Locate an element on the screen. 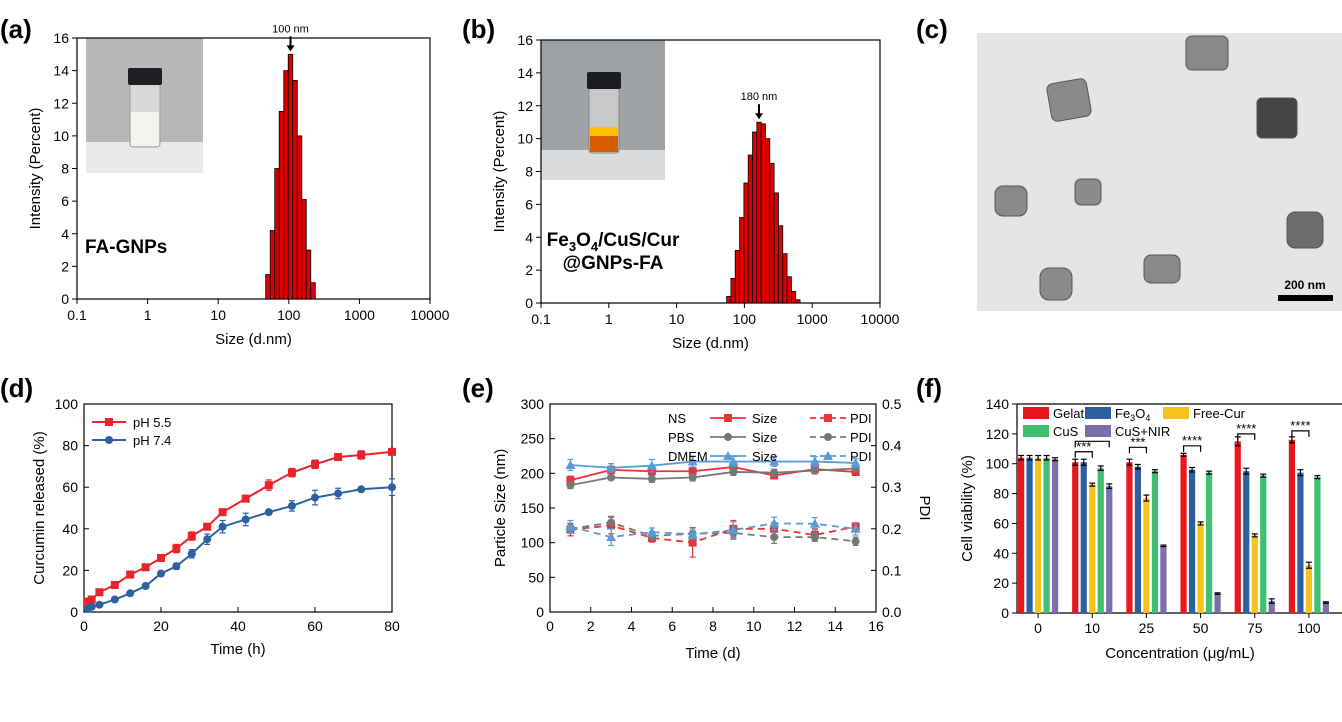  xtick-label-b-5: 10000 is located at coordinates (880, 319).